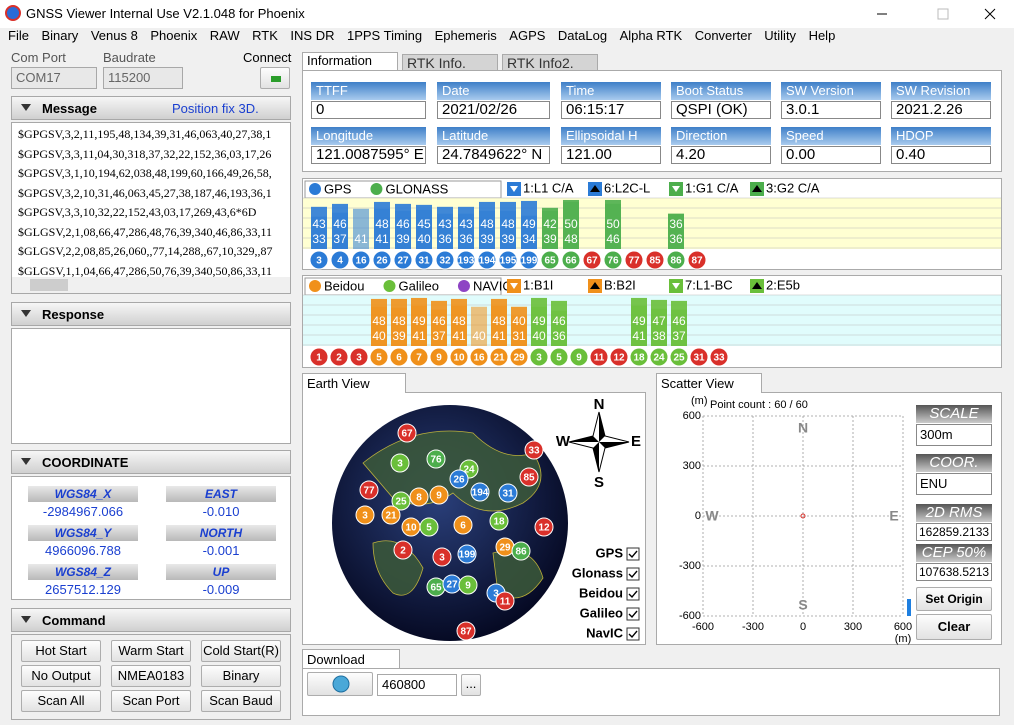 This screenshot has width=1014, height=725. Describe the element at coordinates (151, 620) in the screenshot. I see `command-header: Command` at that location.